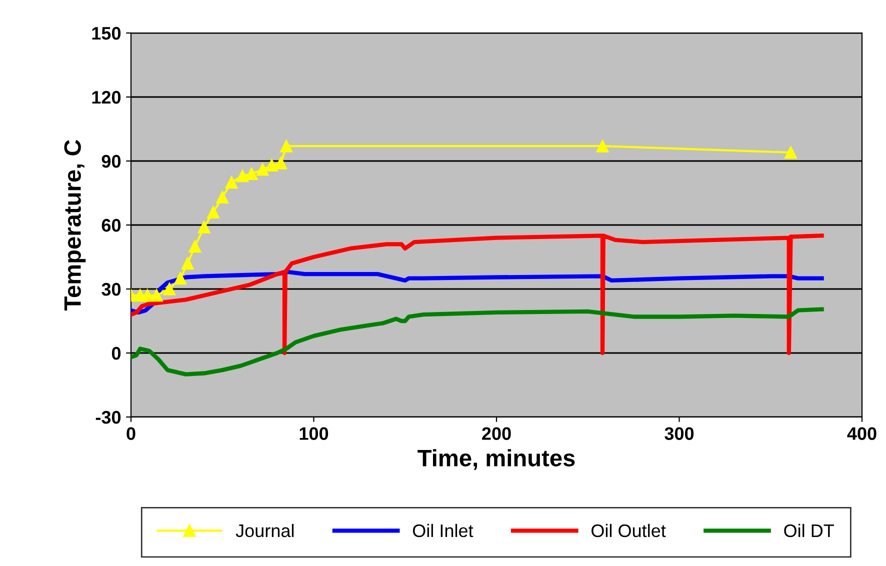 Image resolution: width=886 pixels, height=566 pixels. I want to click on x-tick-label: 300, so click(679, 433).